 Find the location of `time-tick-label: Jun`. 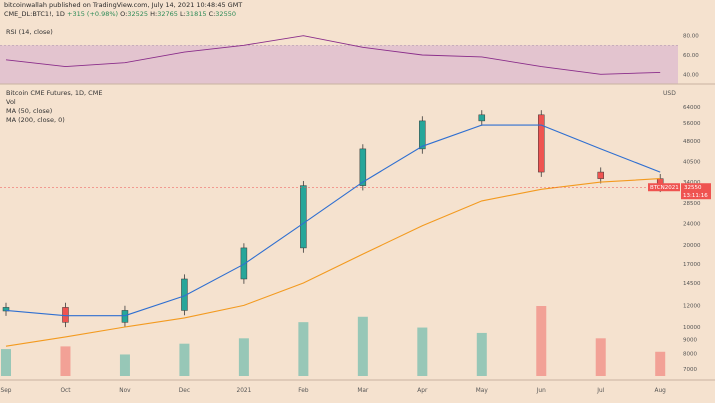

time-tick-label: Jun is located at coordinates (541, 391).